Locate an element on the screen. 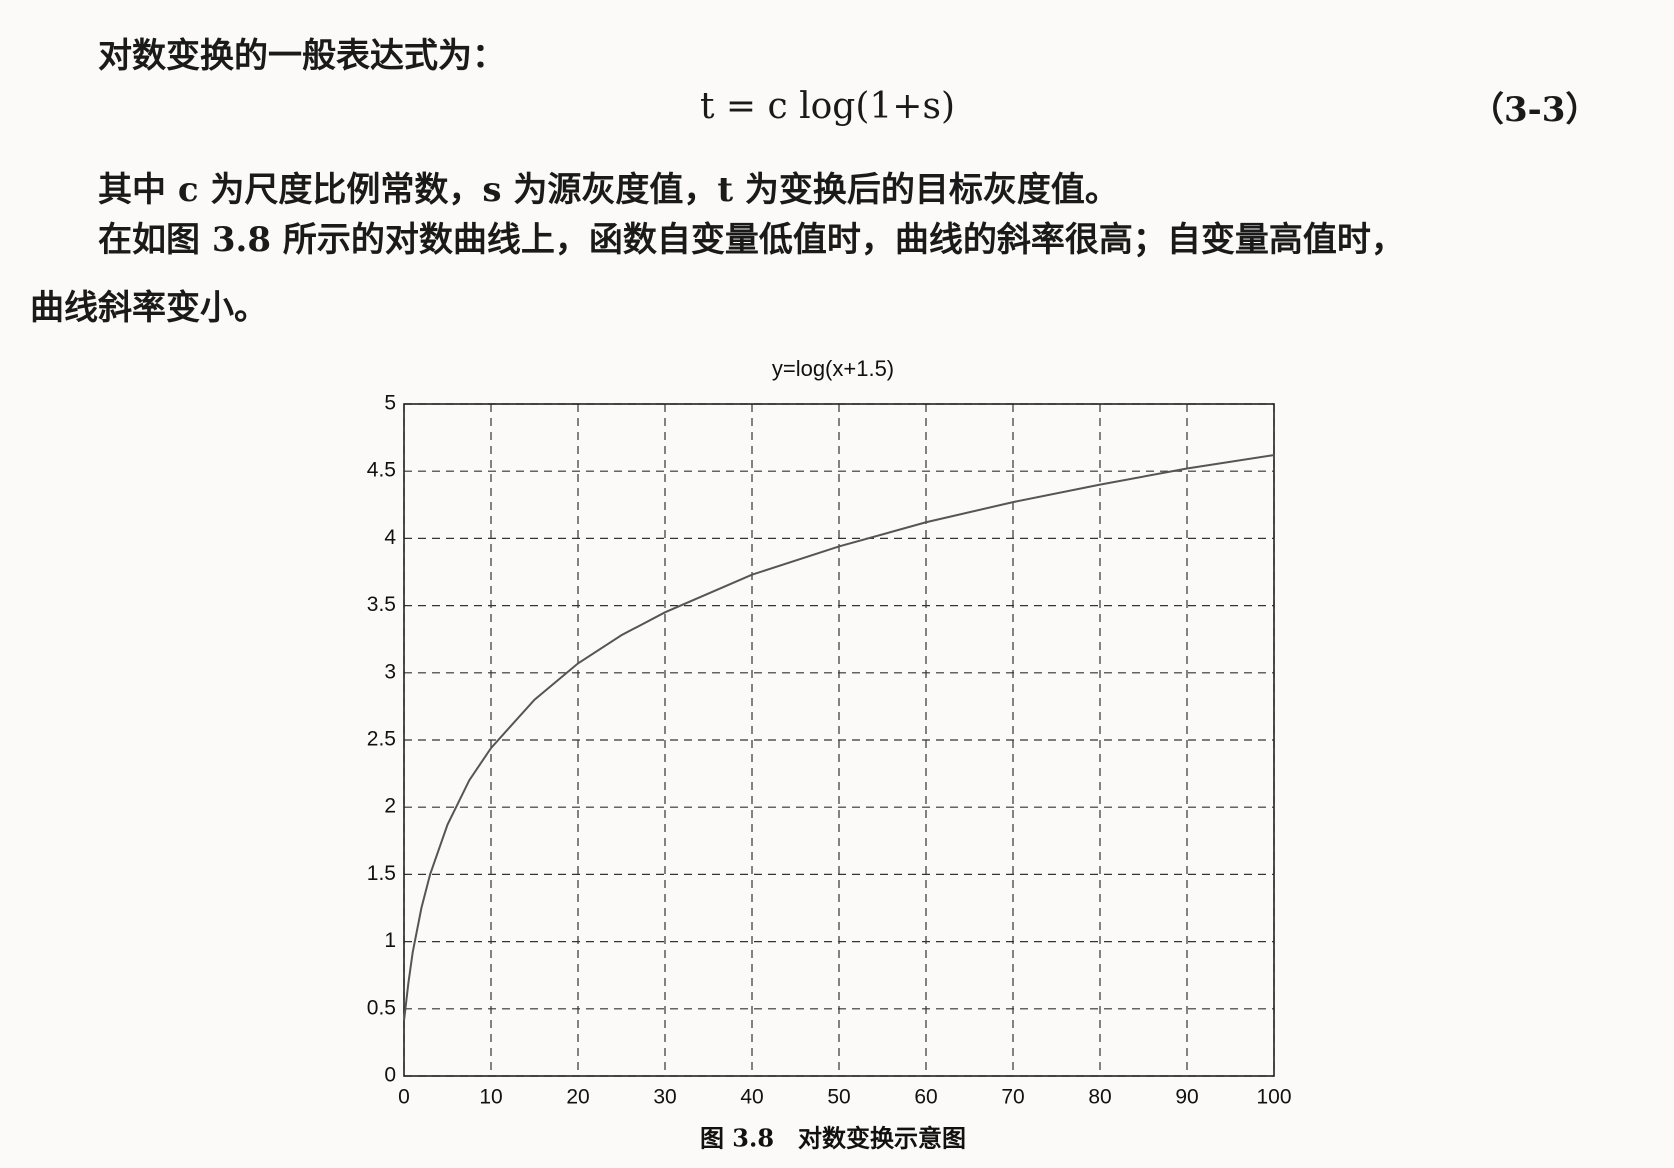 Image resolution: width=1674 pixels, height=1168 pixels. paragraph-line: 其中 c 为尺度比例常数，s 为源灰度值，t 为变换后的目标灰度值。 is located at coordinates (608, 190).